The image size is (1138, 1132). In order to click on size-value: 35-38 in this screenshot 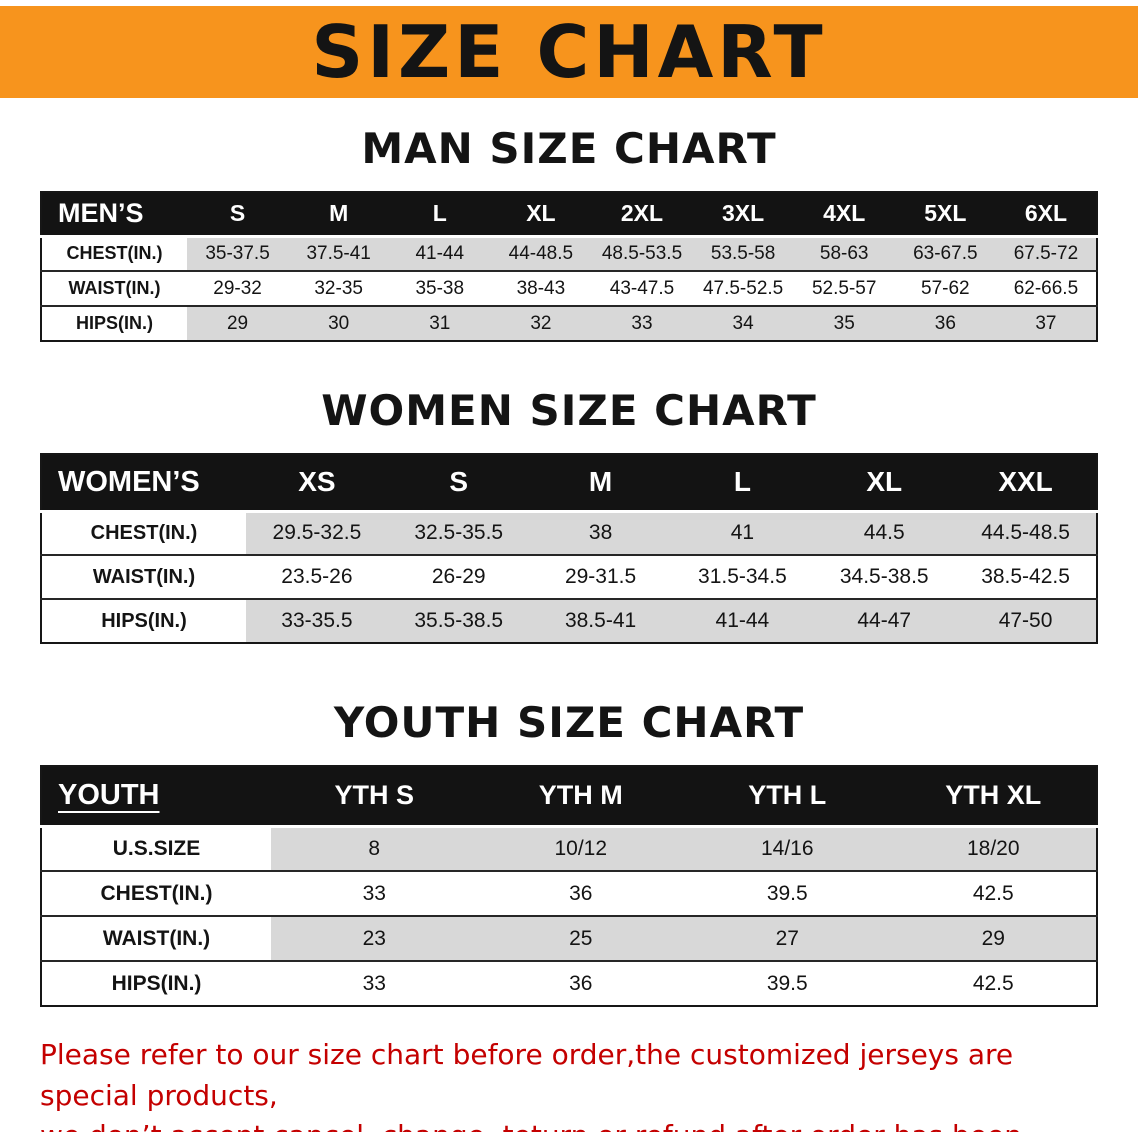, I will do `click(440, 288)`.